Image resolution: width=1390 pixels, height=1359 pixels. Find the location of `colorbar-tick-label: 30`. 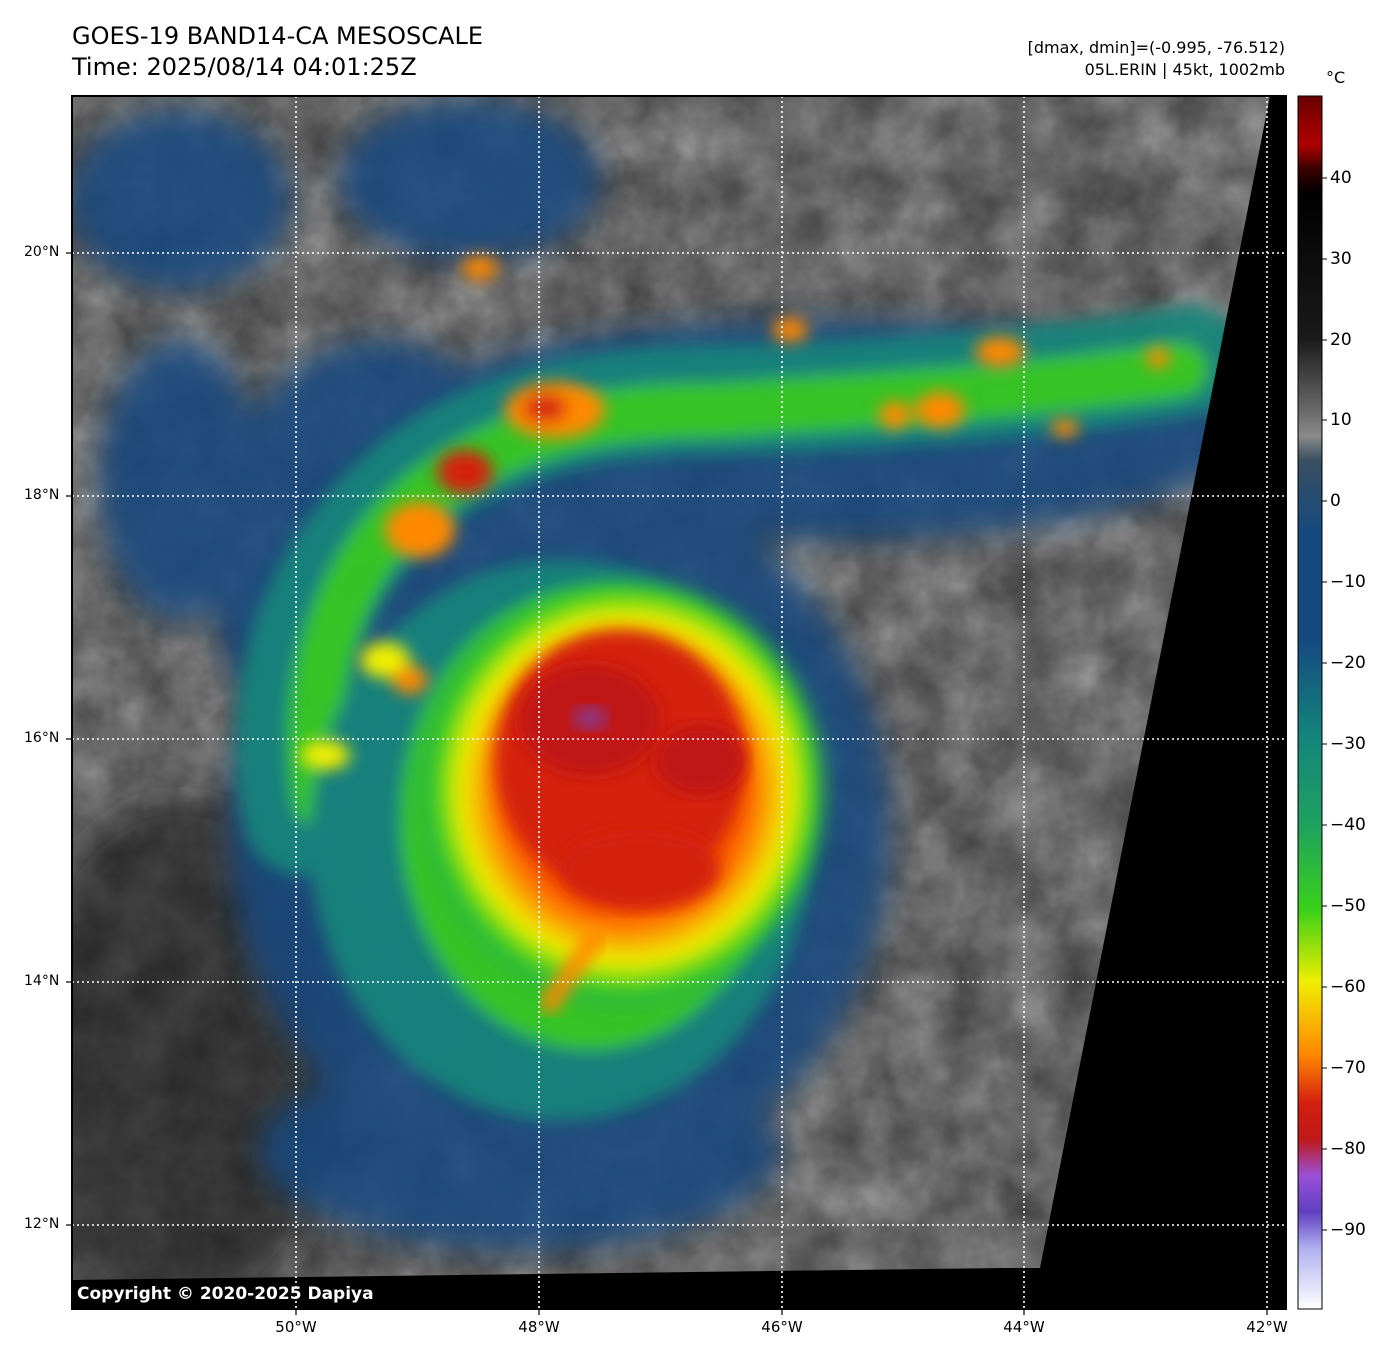

colorbar-tick-label: 30 is located at coordinates (1341, 259).